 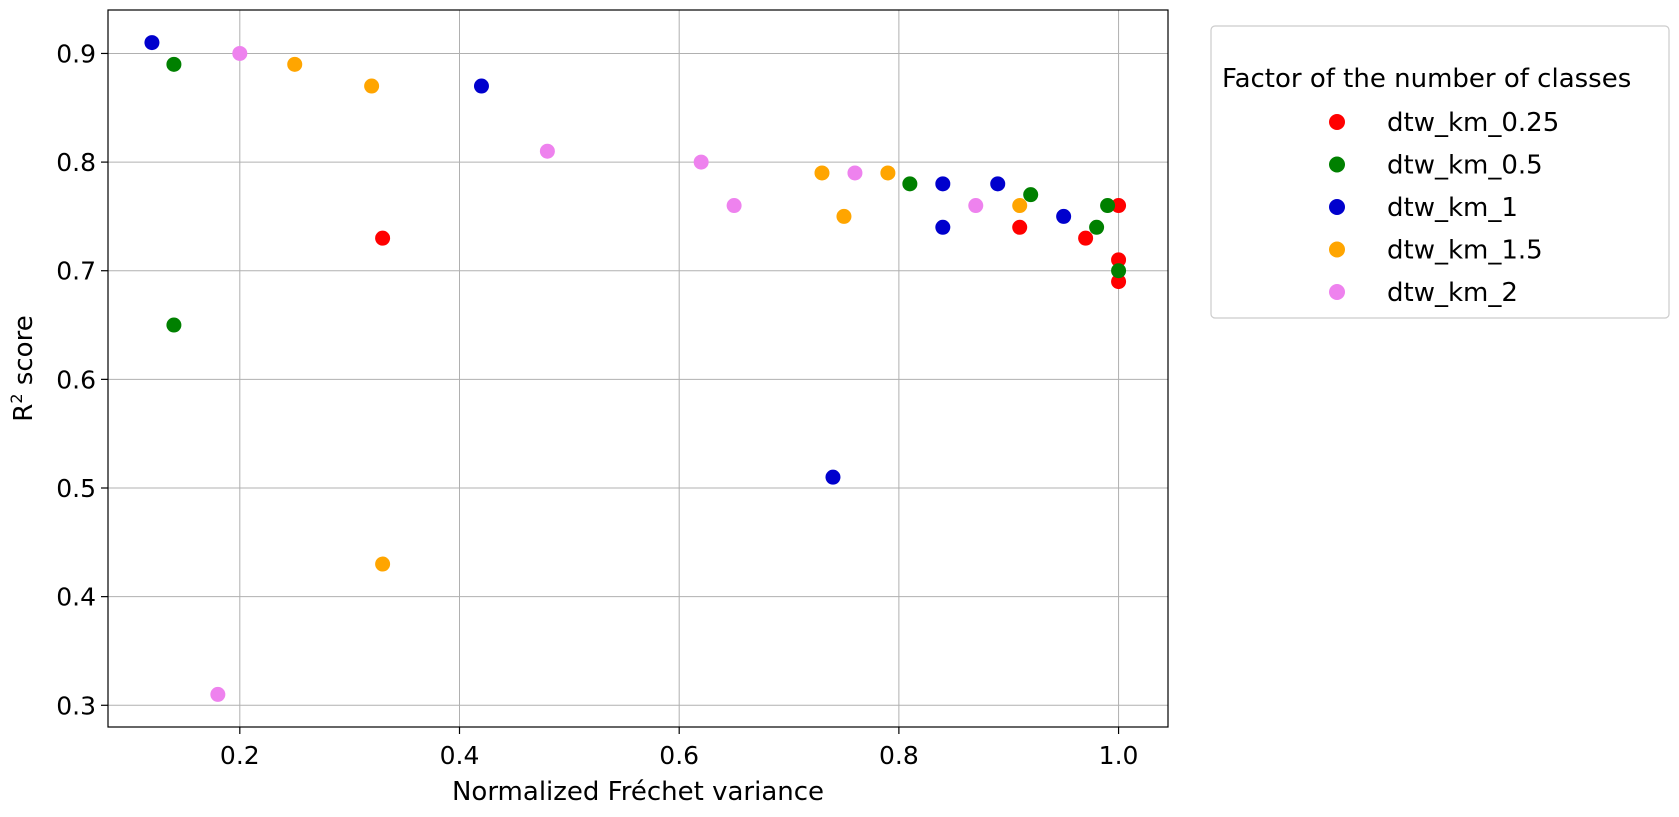 I want to click on x-tick-label: 0.6, so click(x=679, y=755).